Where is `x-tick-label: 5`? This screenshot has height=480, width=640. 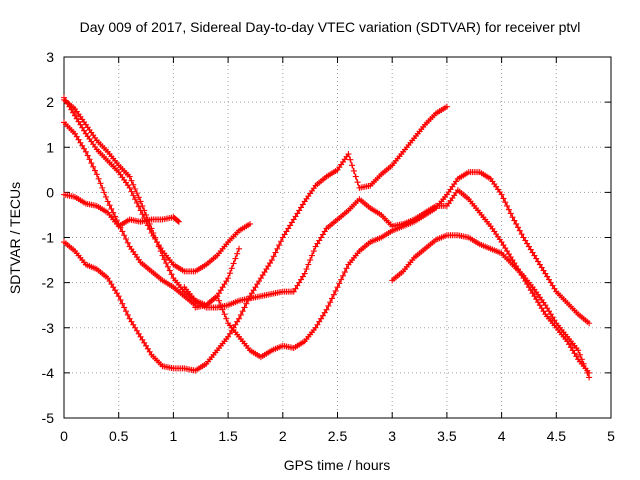
x-tick-label: 5 is located at coordinates (611, 436).